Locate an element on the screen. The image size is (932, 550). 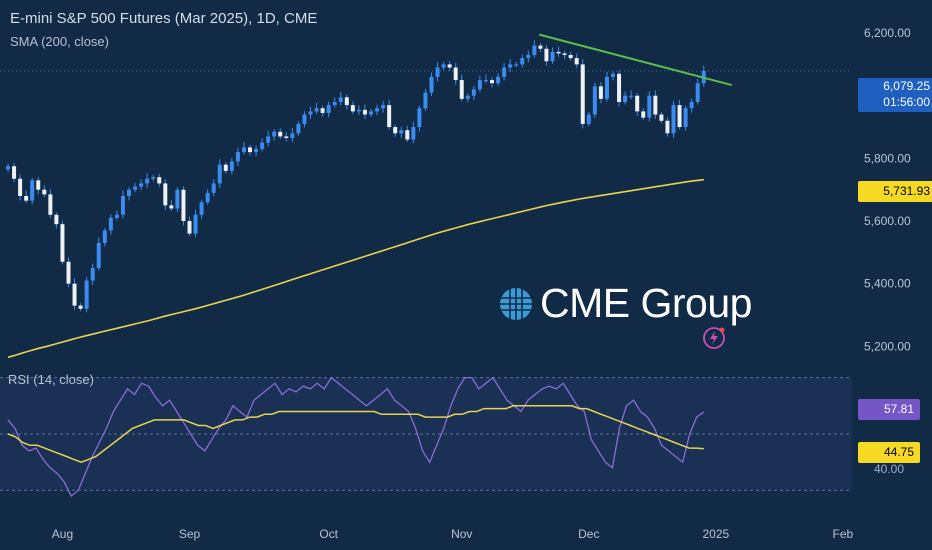
sma-indicator-label: SMA (200, close) is located at coordinates (59, 41).